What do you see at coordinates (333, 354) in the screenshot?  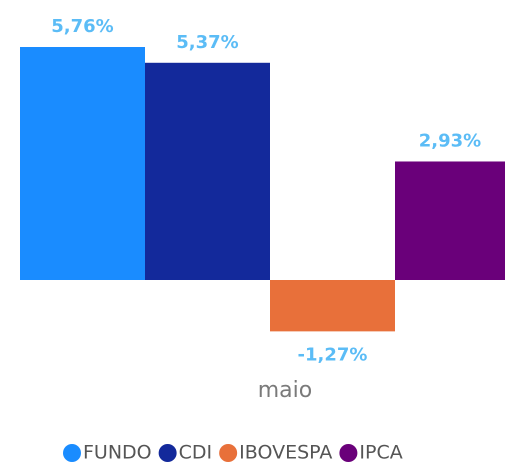 I see `value-label: -1,27%` at bounding box center [333, 354].